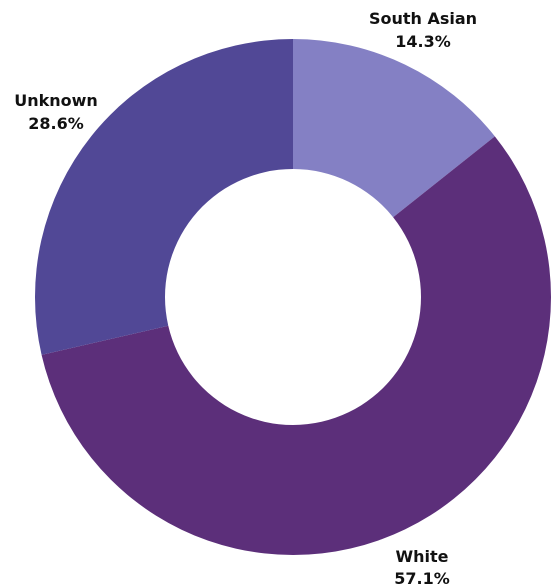  Describe the element at coordinates (56, 123) in the screenshot. I see `slice-label-unknown-pct: 28.6%` at that location.